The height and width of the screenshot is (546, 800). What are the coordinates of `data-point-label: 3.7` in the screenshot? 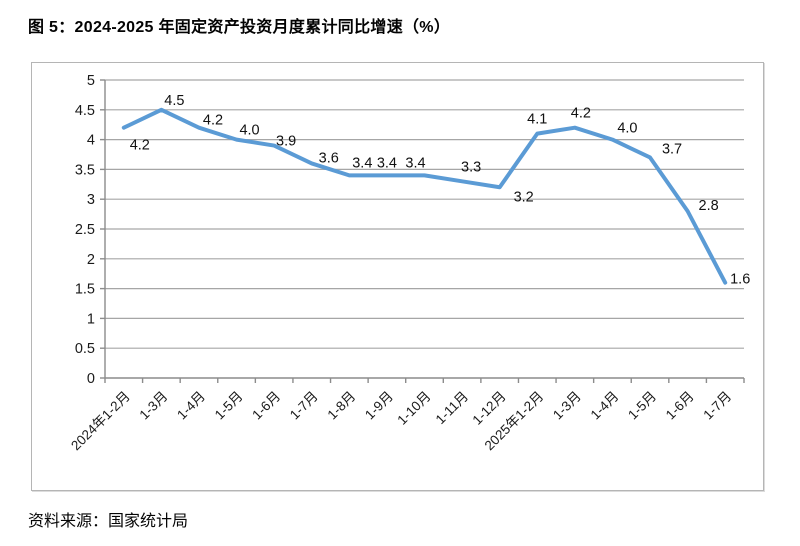 It's located at (672, 149).